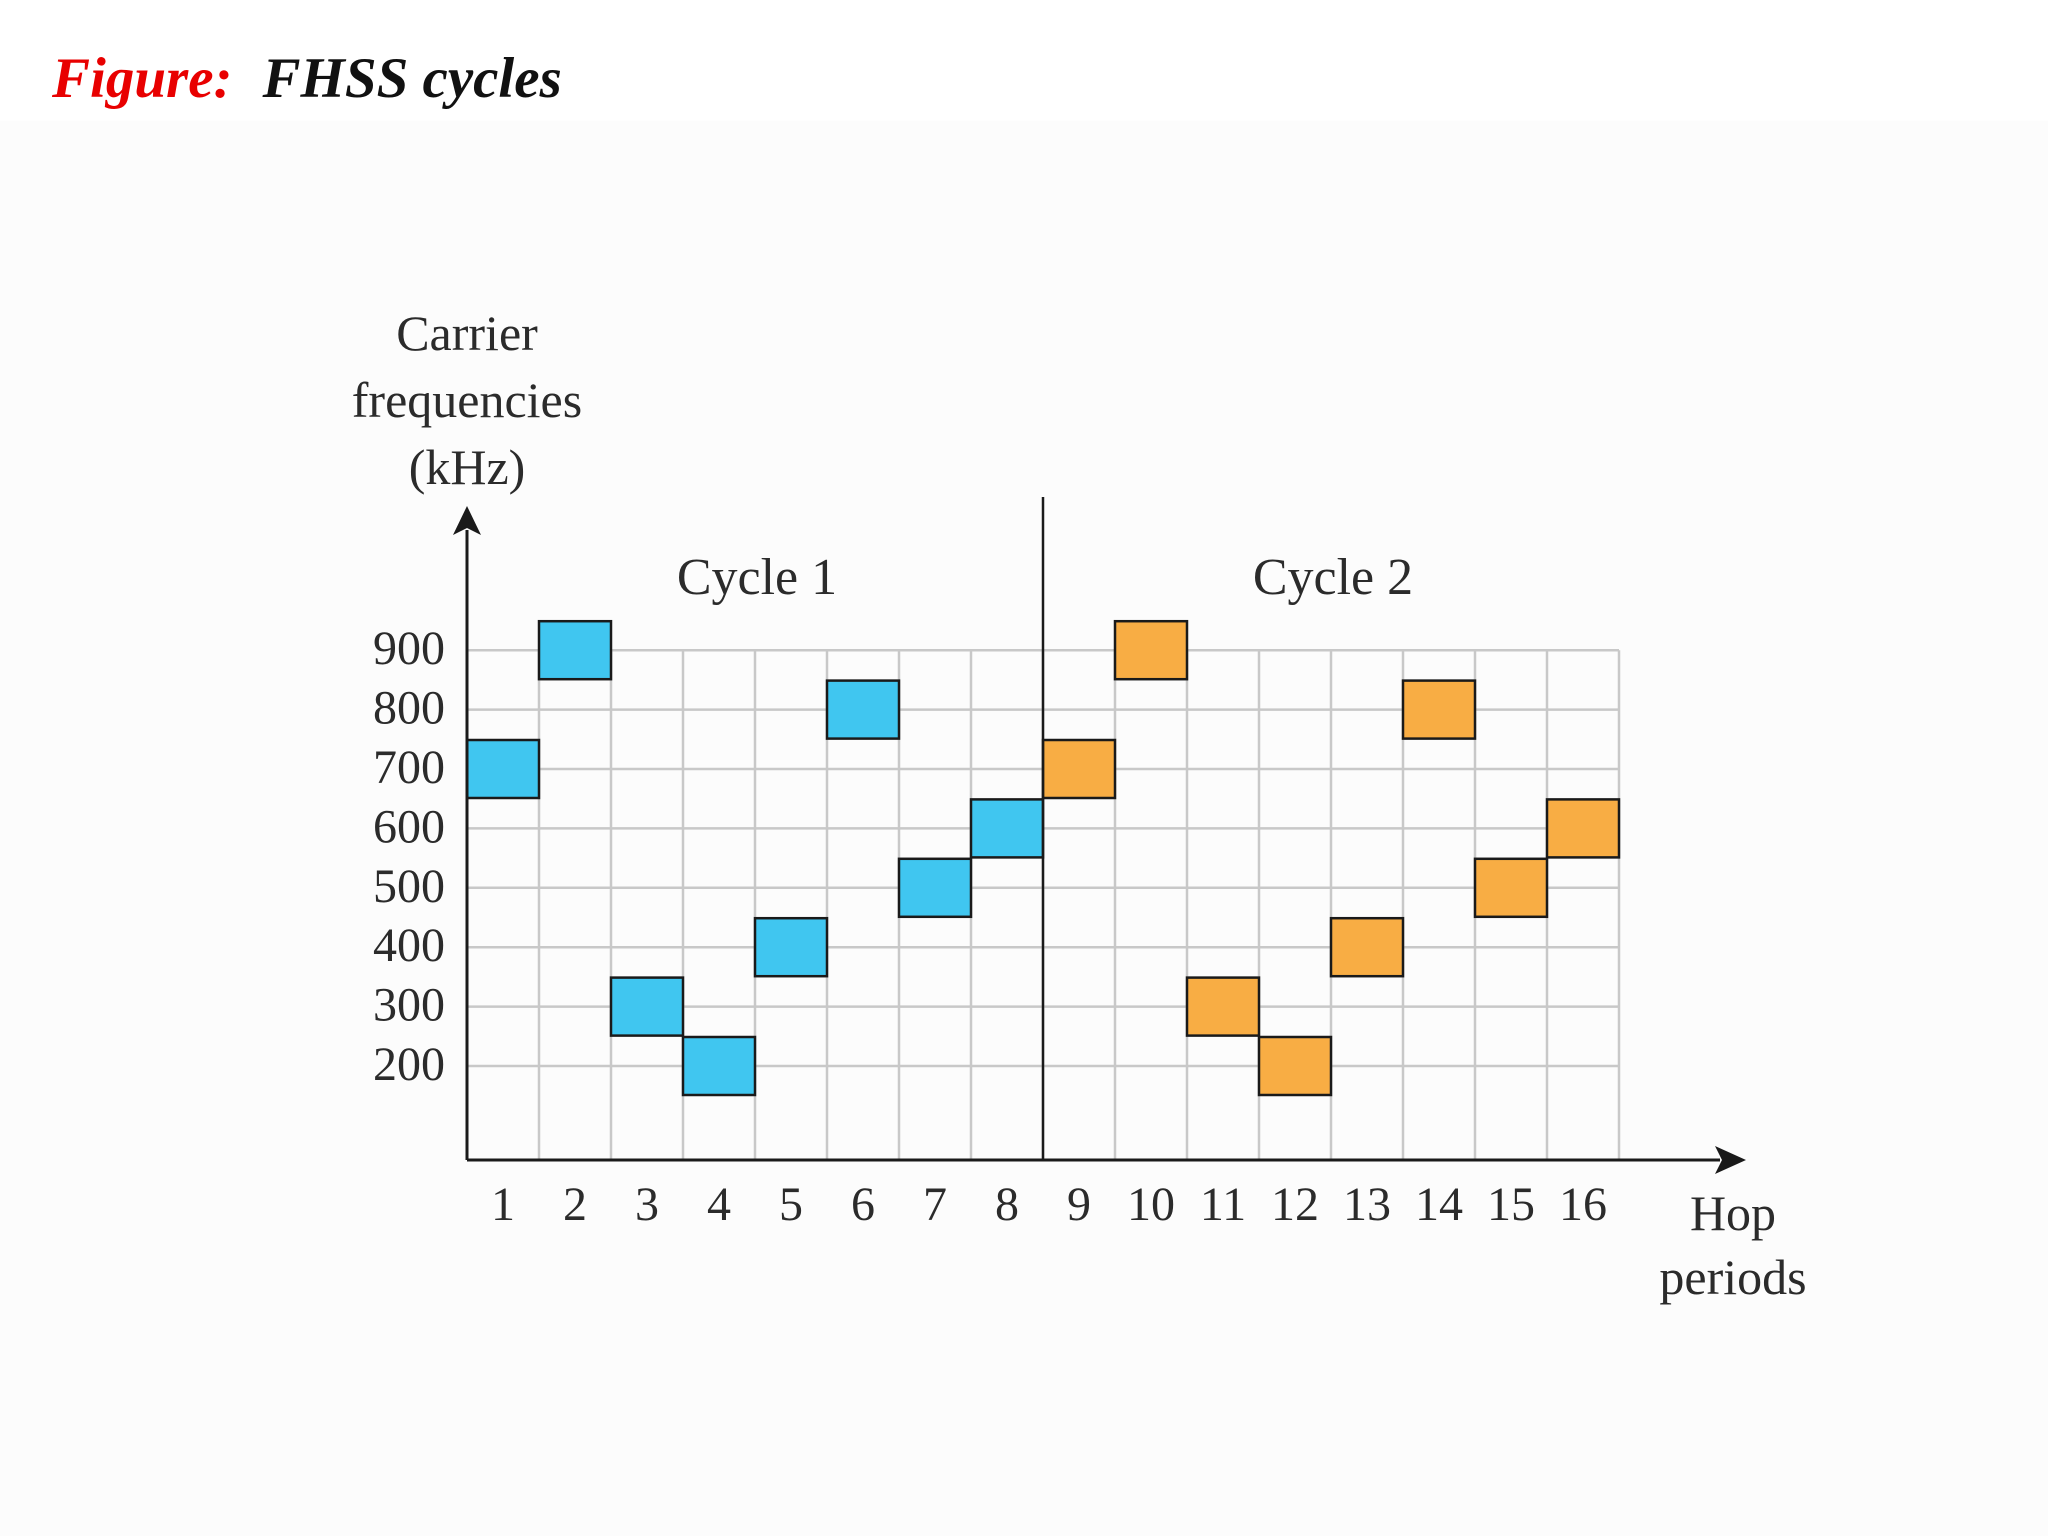  Describe the element at coordinates (575, 1204) in the screenshot. I see `x-tick-label: 2` at that location.